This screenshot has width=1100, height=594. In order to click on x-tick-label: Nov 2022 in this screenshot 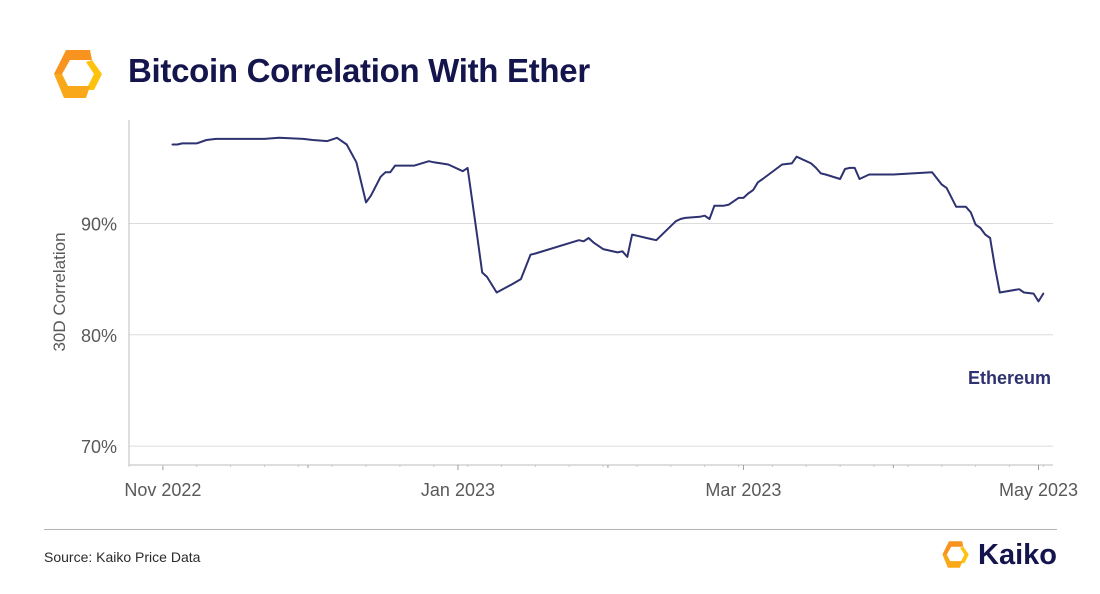, I will do `click(162, 490)`.